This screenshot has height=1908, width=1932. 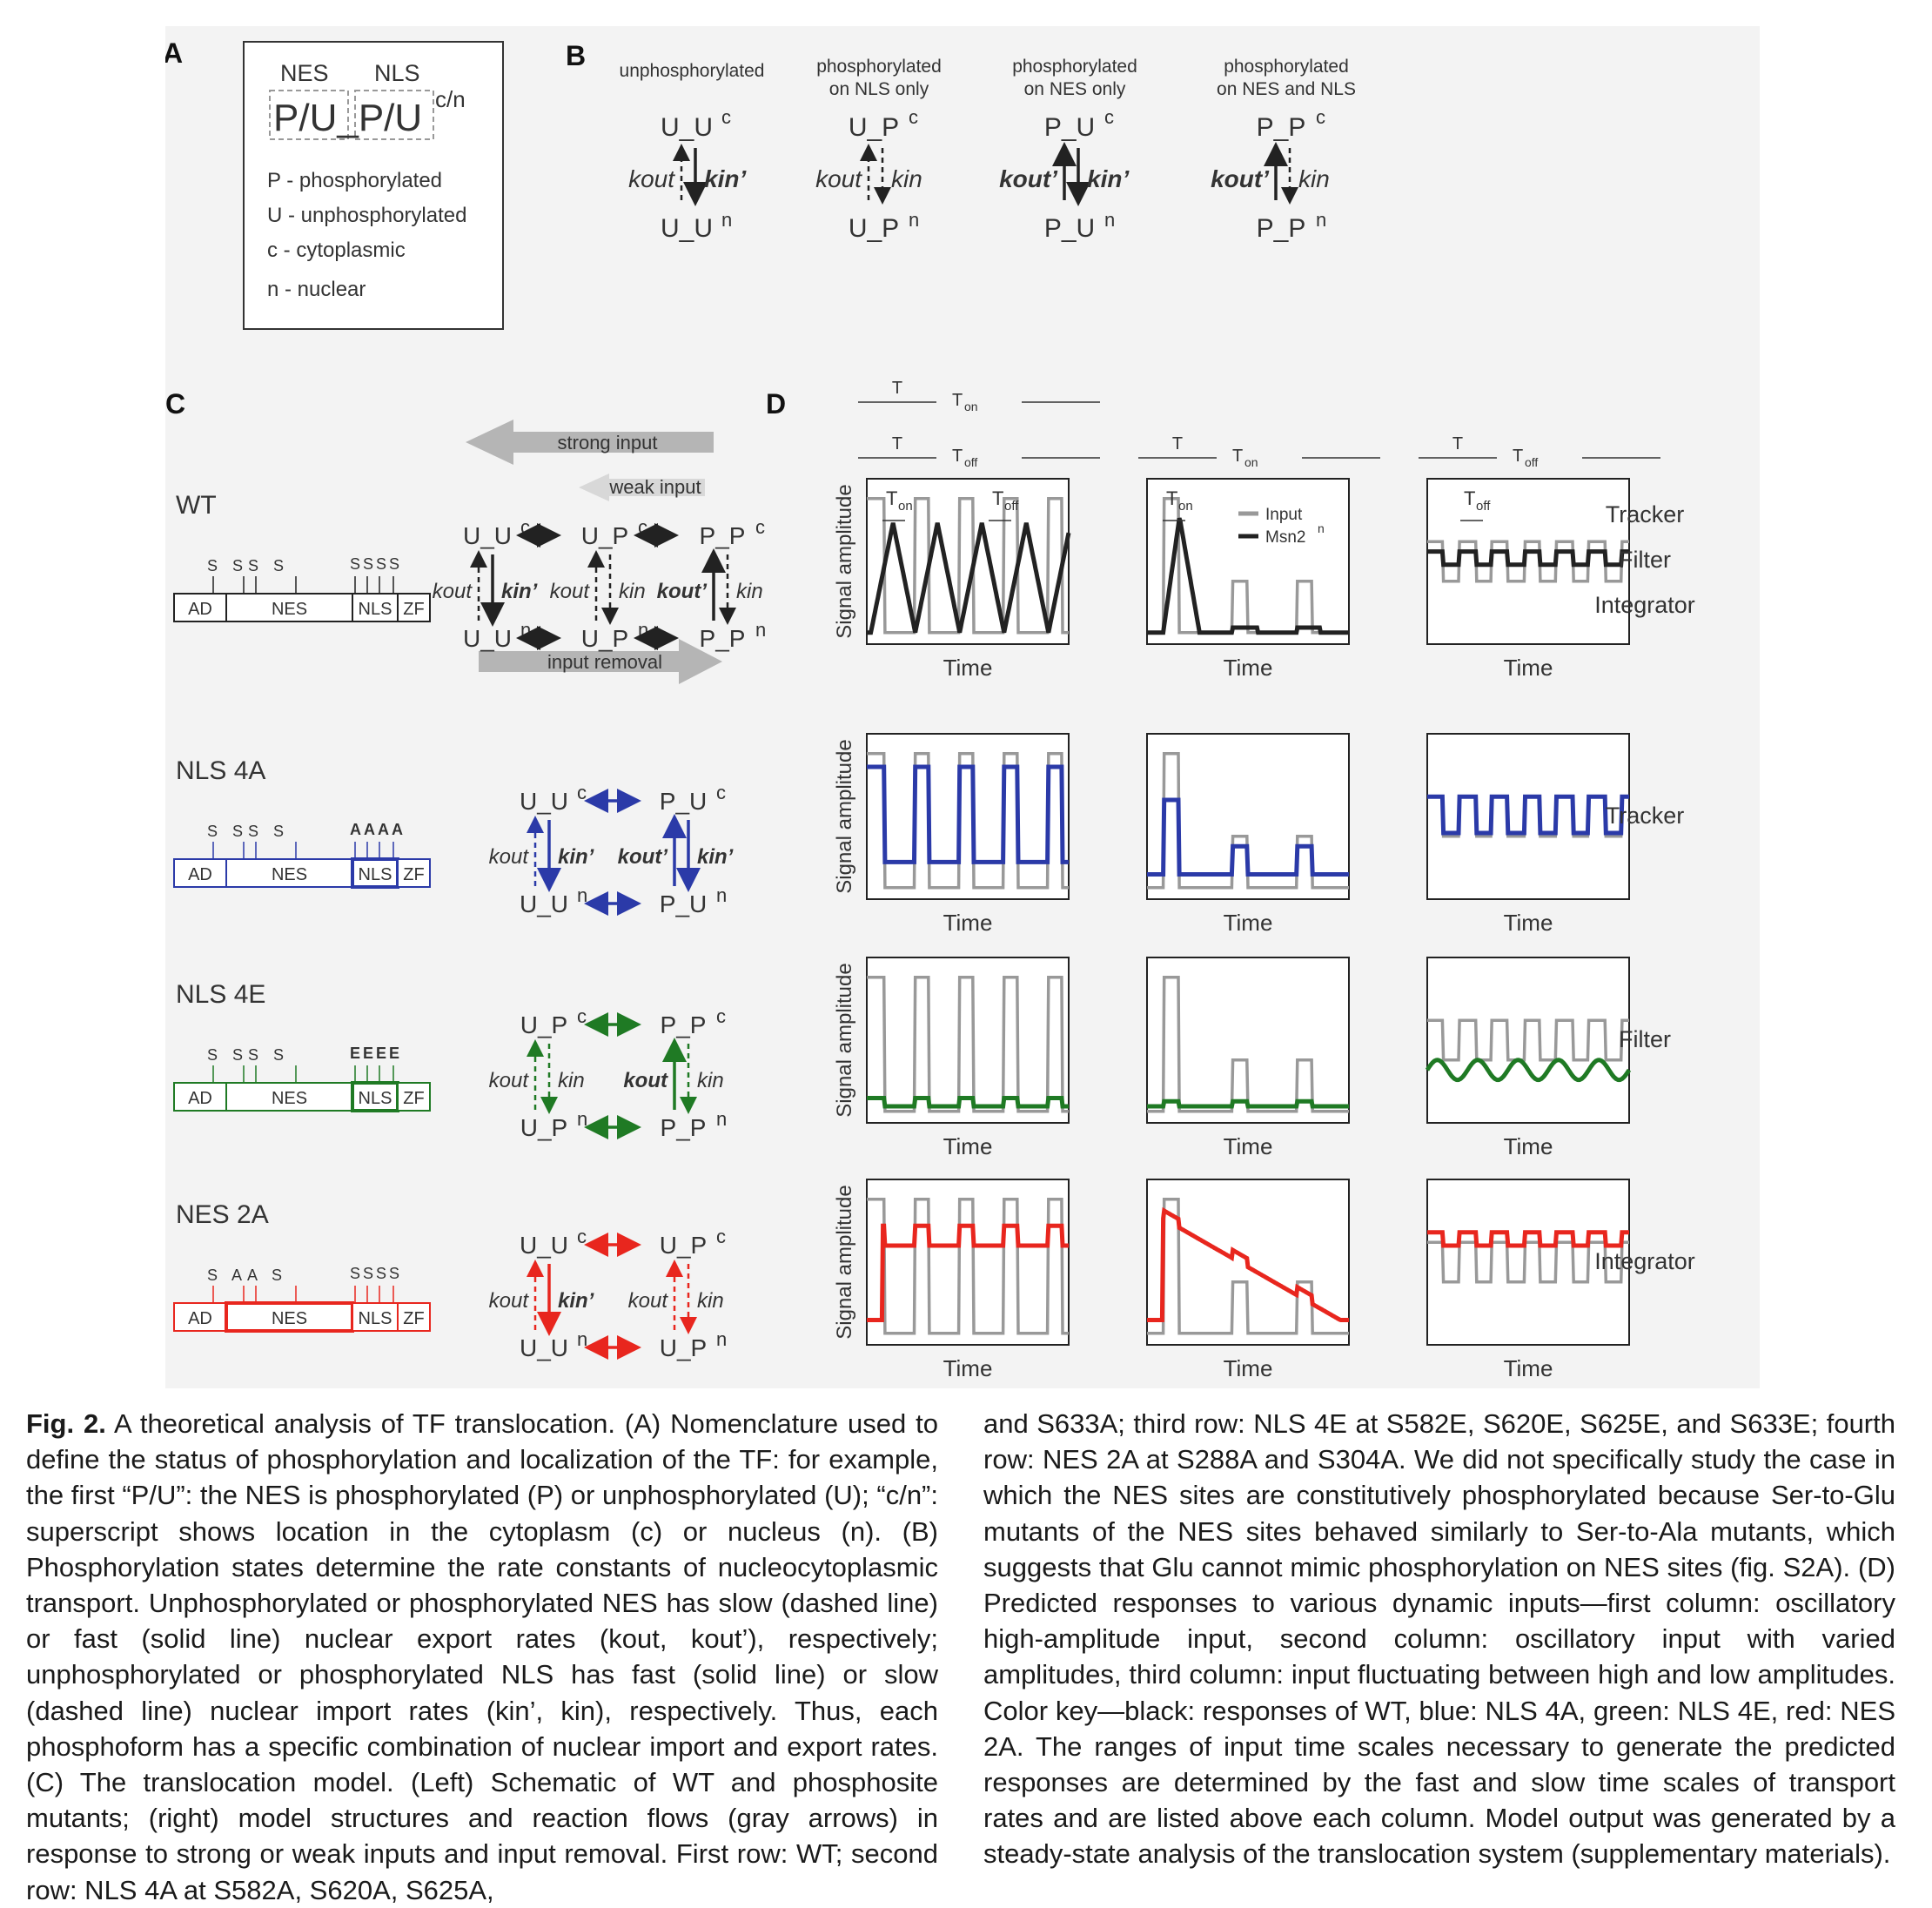 I want to click on response-plot: Time Signal amplitude, so click(x=952, y=1280).